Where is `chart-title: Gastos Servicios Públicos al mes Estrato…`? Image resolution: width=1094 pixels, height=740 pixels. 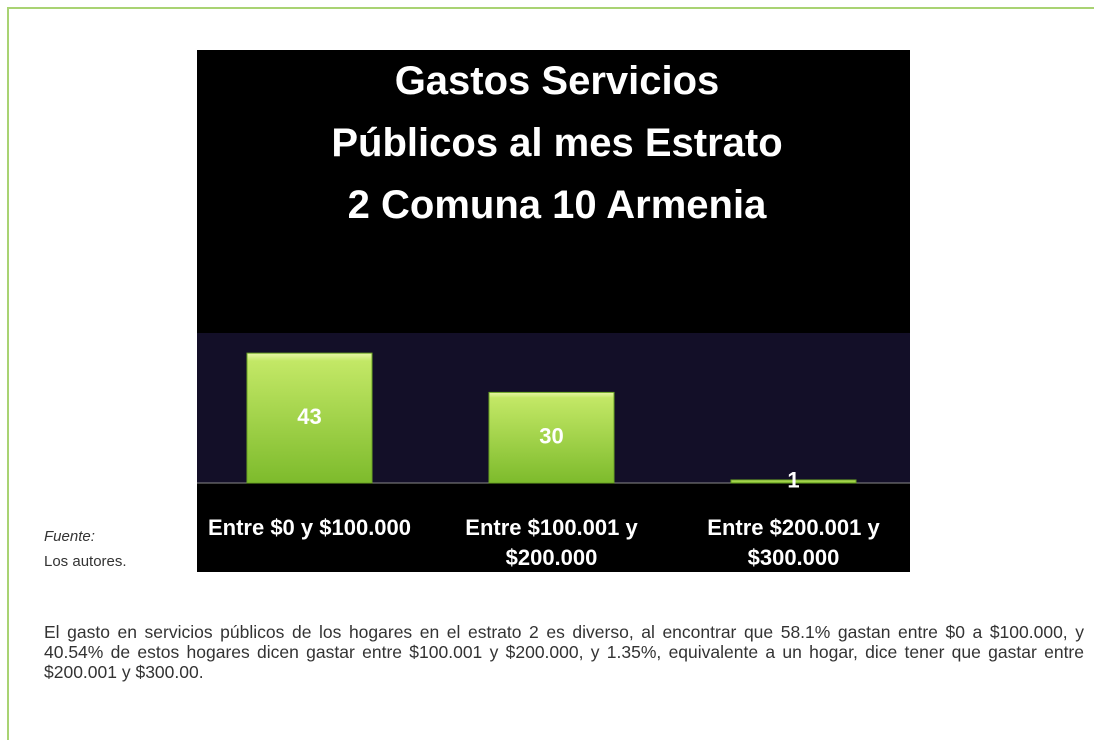
chart-title: Gastos Servicios Públicos al mes Estrato… is located at coordinates (557, 143).